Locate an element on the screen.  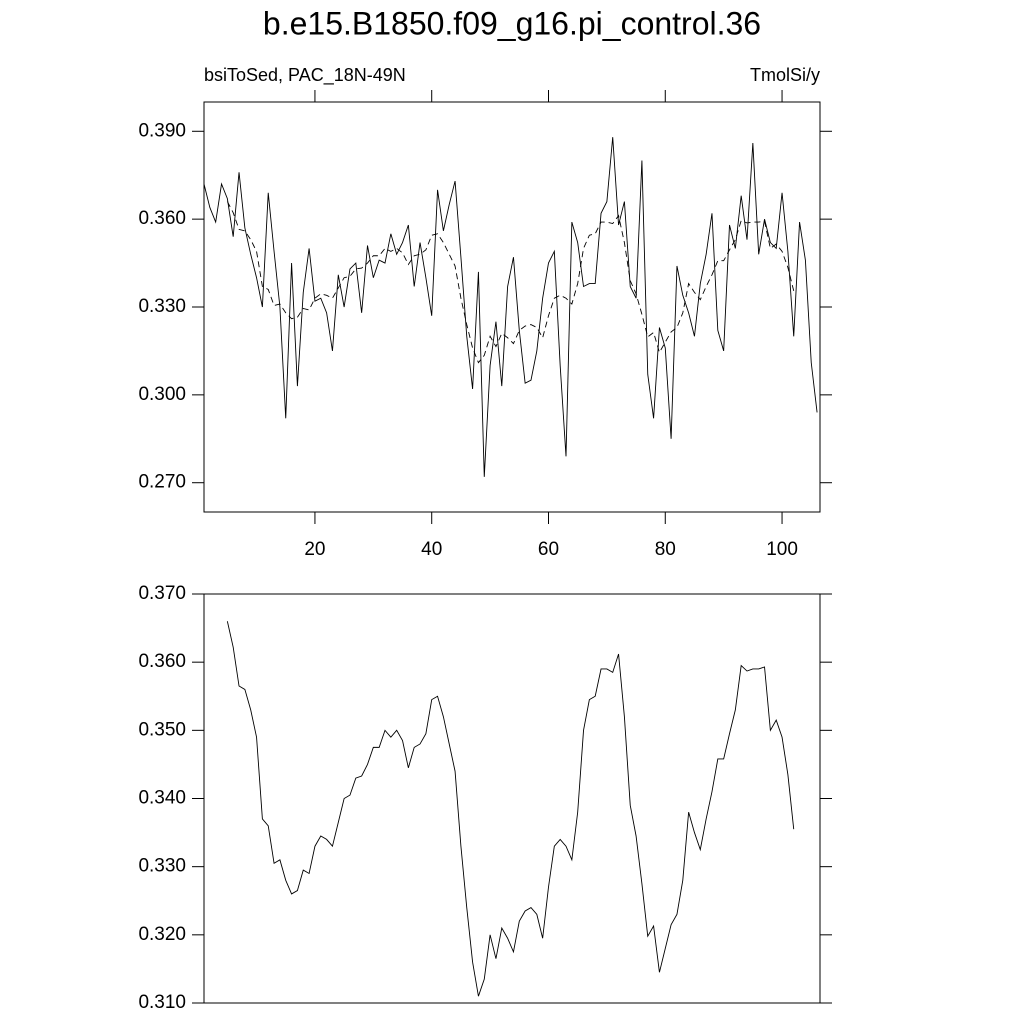
series-line is located at coordinates (510, 282).